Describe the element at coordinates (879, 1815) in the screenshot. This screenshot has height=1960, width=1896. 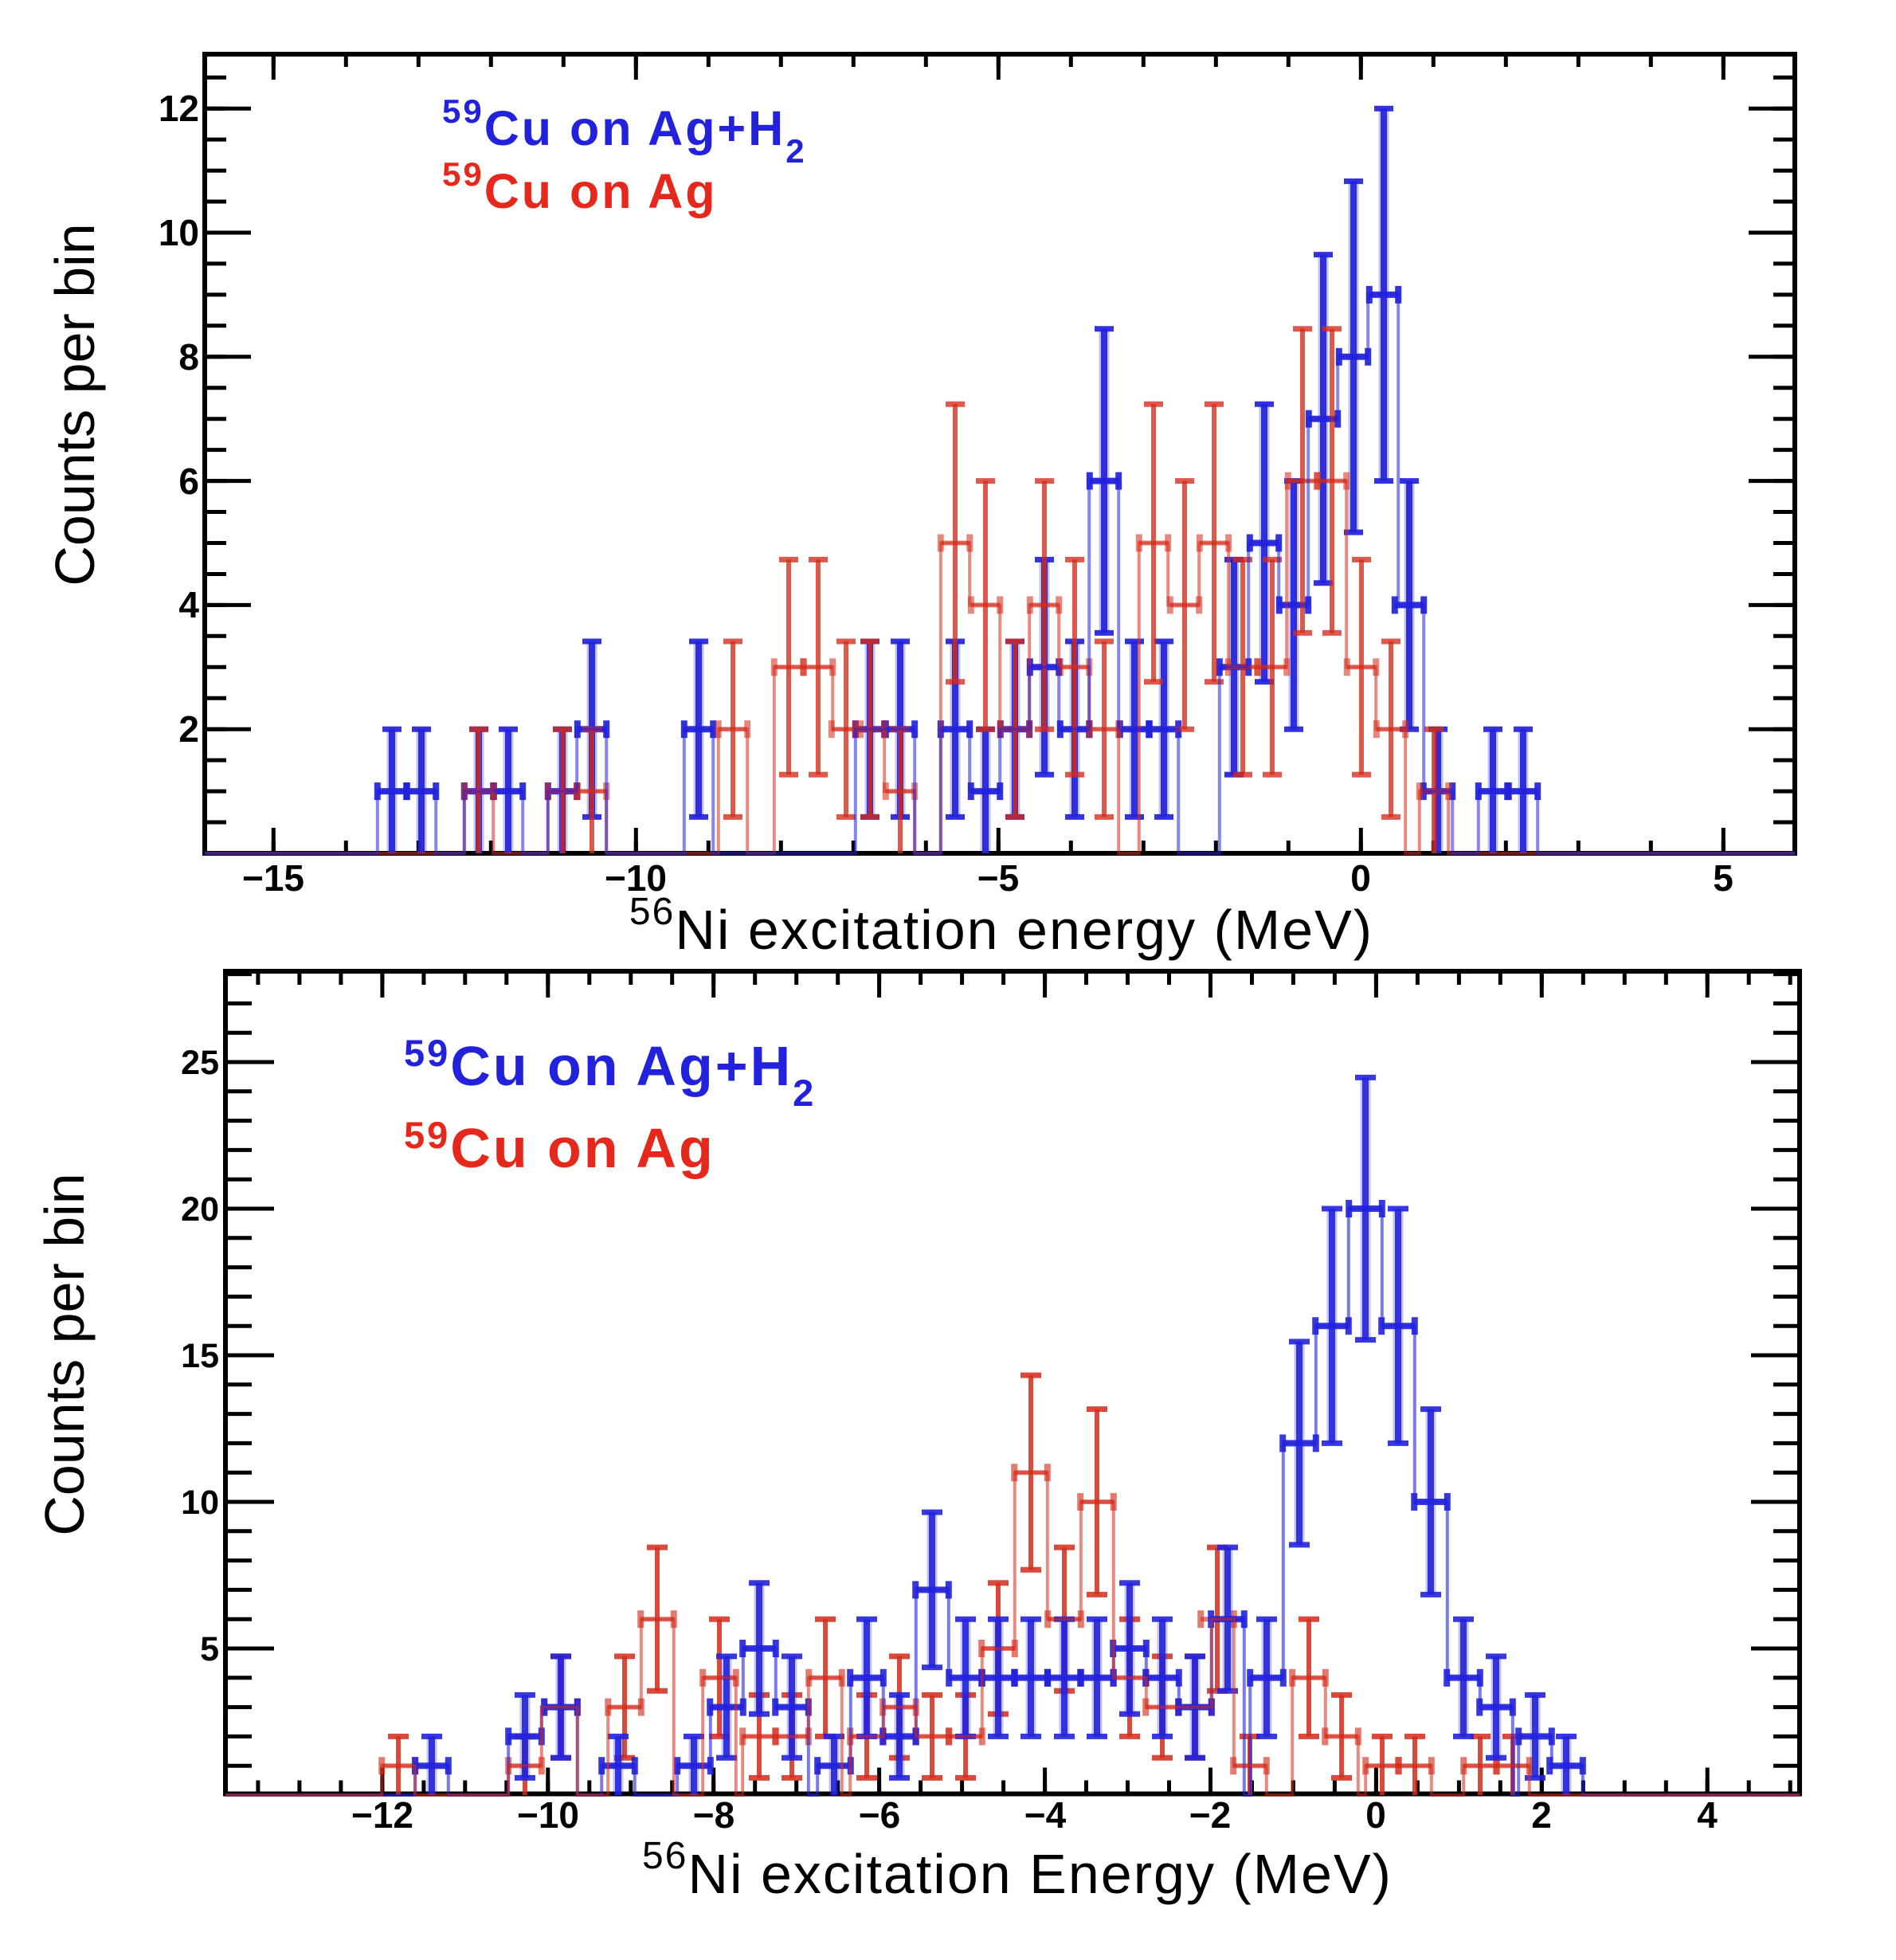
I see `svg-text: −6` at that location.